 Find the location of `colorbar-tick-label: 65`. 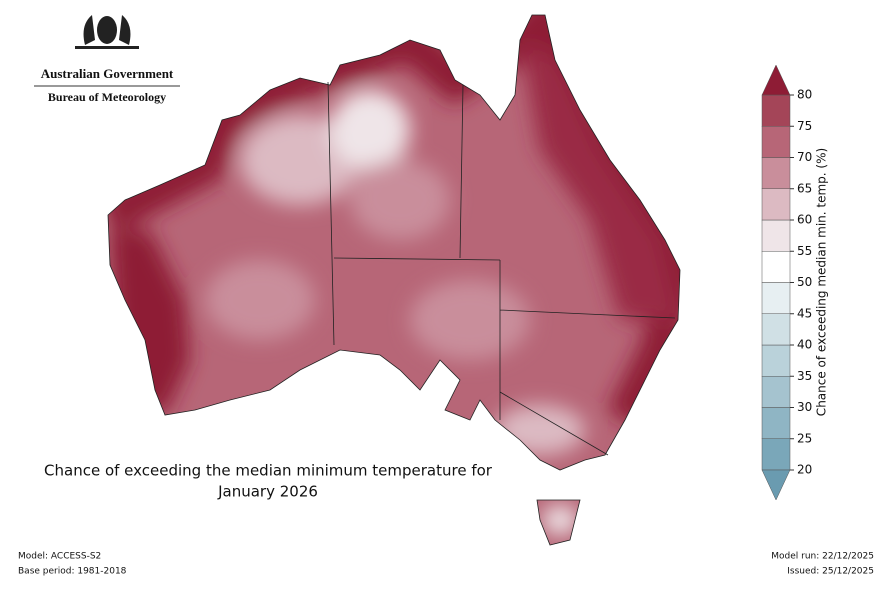

colorbar-tick-label: 65 is located at coordinates (804, 188).